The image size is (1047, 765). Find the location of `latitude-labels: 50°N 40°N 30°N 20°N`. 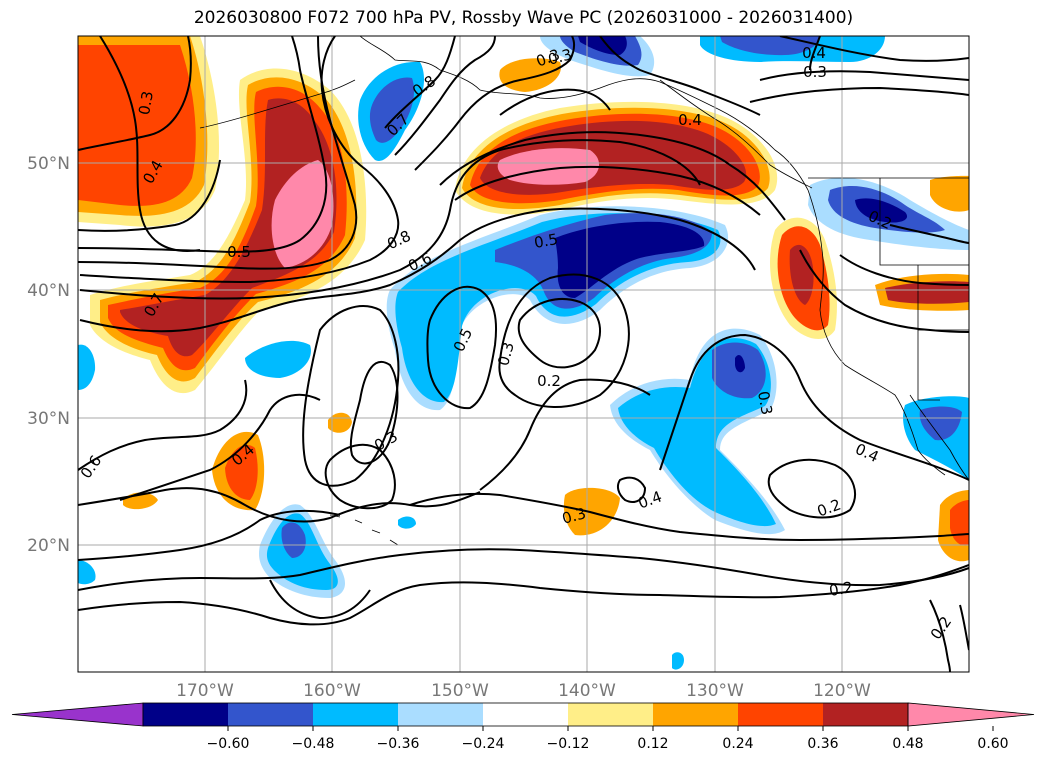

latitude-labels: 50°N 40°N 30°N 20°N is located at coordinates (48, 355).